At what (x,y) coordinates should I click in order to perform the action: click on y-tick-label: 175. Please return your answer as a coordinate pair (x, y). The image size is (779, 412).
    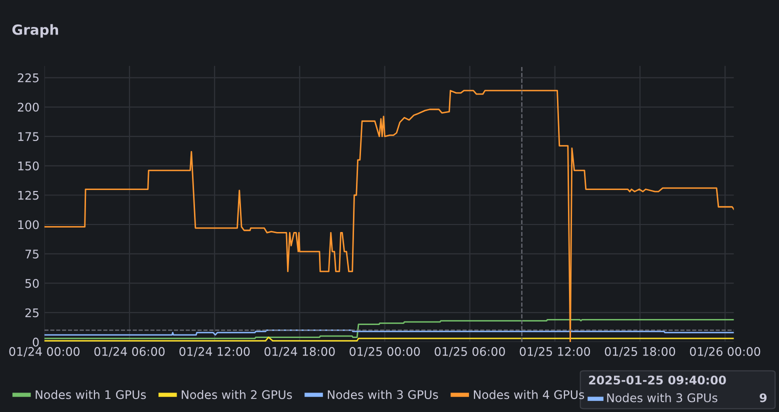
    Looking at the image, I should click on (28, 137).